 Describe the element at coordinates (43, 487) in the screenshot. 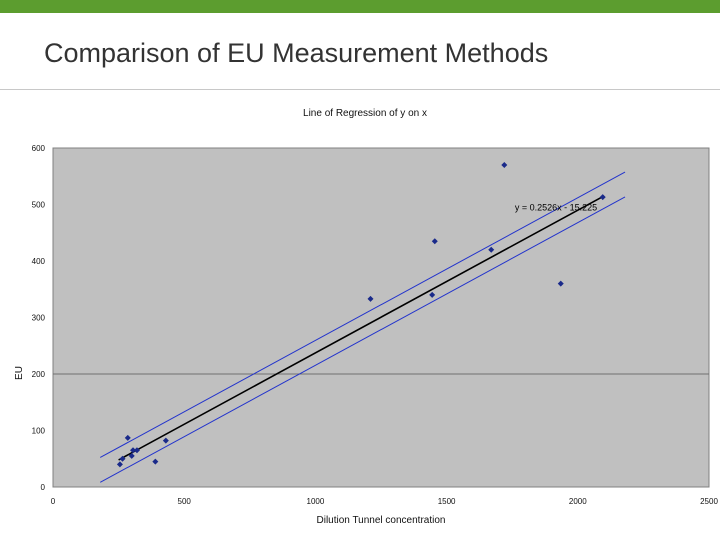

I see `y-tick-label: 0` at that location.